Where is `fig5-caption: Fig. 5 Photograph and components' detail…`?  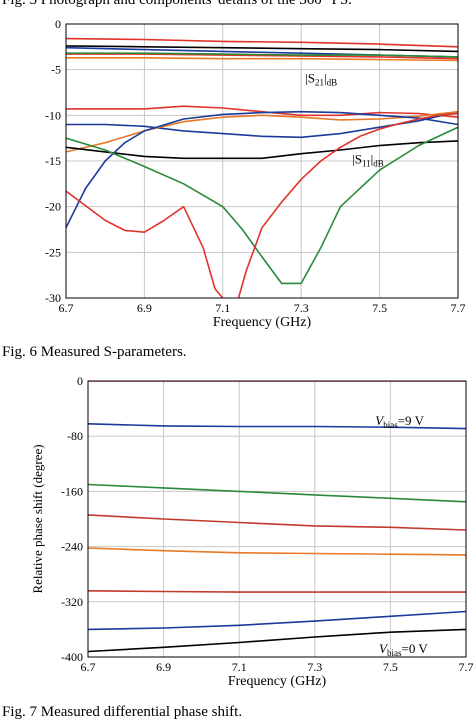 fig5-caption: Fig. 5 Photograph and components' detail… is located at coordinates (177, 4).